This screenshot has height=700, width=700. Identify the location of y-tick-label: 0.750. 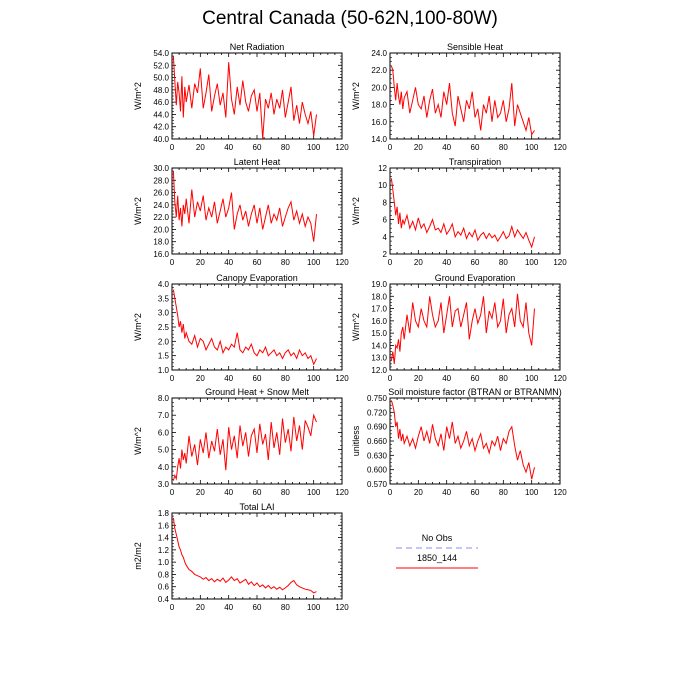
(377, 398).